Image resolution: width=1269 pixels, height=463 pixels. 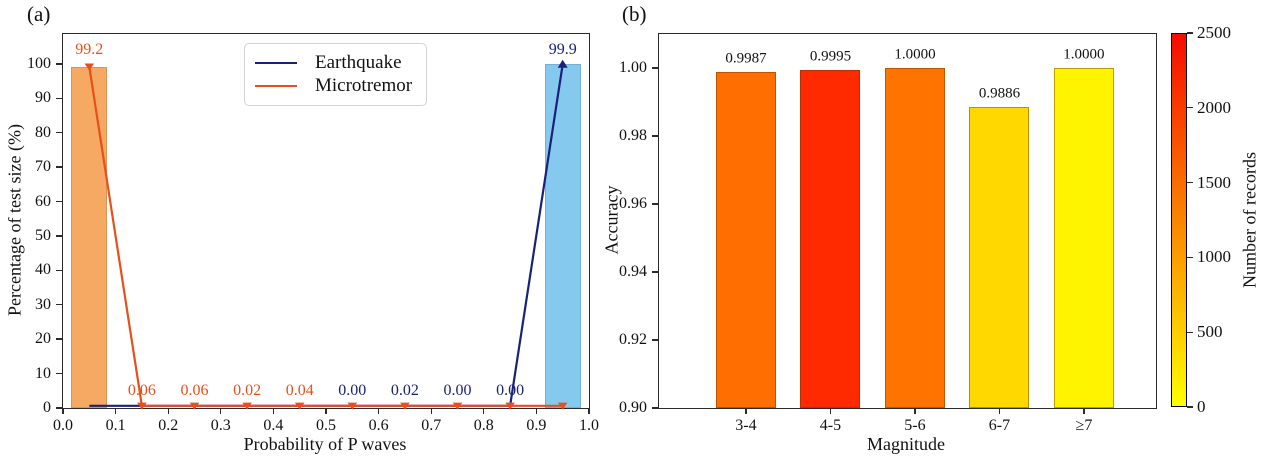 What do you see at coordinates (168, 425) in the screenshot?
I see `x-tick-label: 0.2` at bounding box center [168, 425].